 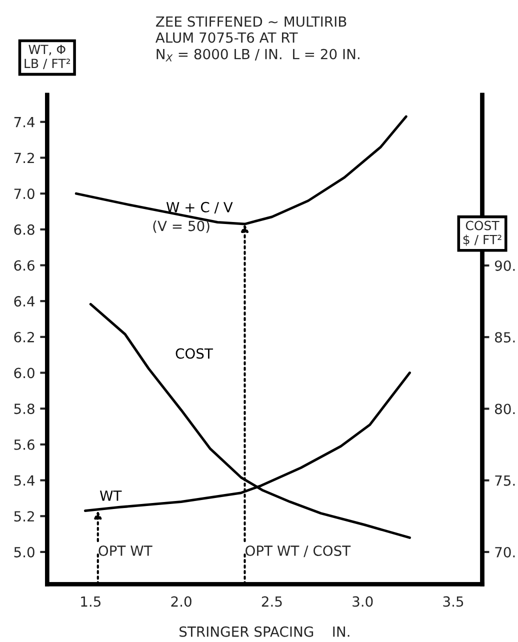 I want to click on y-tick-label: 6.0, so click(x=24, y=373).